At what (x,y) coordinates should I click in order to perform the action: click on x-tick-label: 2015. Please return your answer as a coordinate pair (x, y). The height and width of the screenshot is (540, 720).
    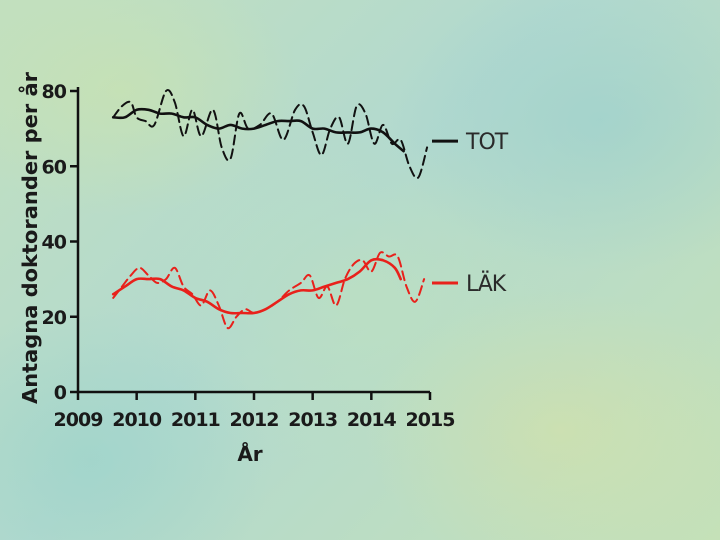
    Looking at the image, I should click on (430, 420).